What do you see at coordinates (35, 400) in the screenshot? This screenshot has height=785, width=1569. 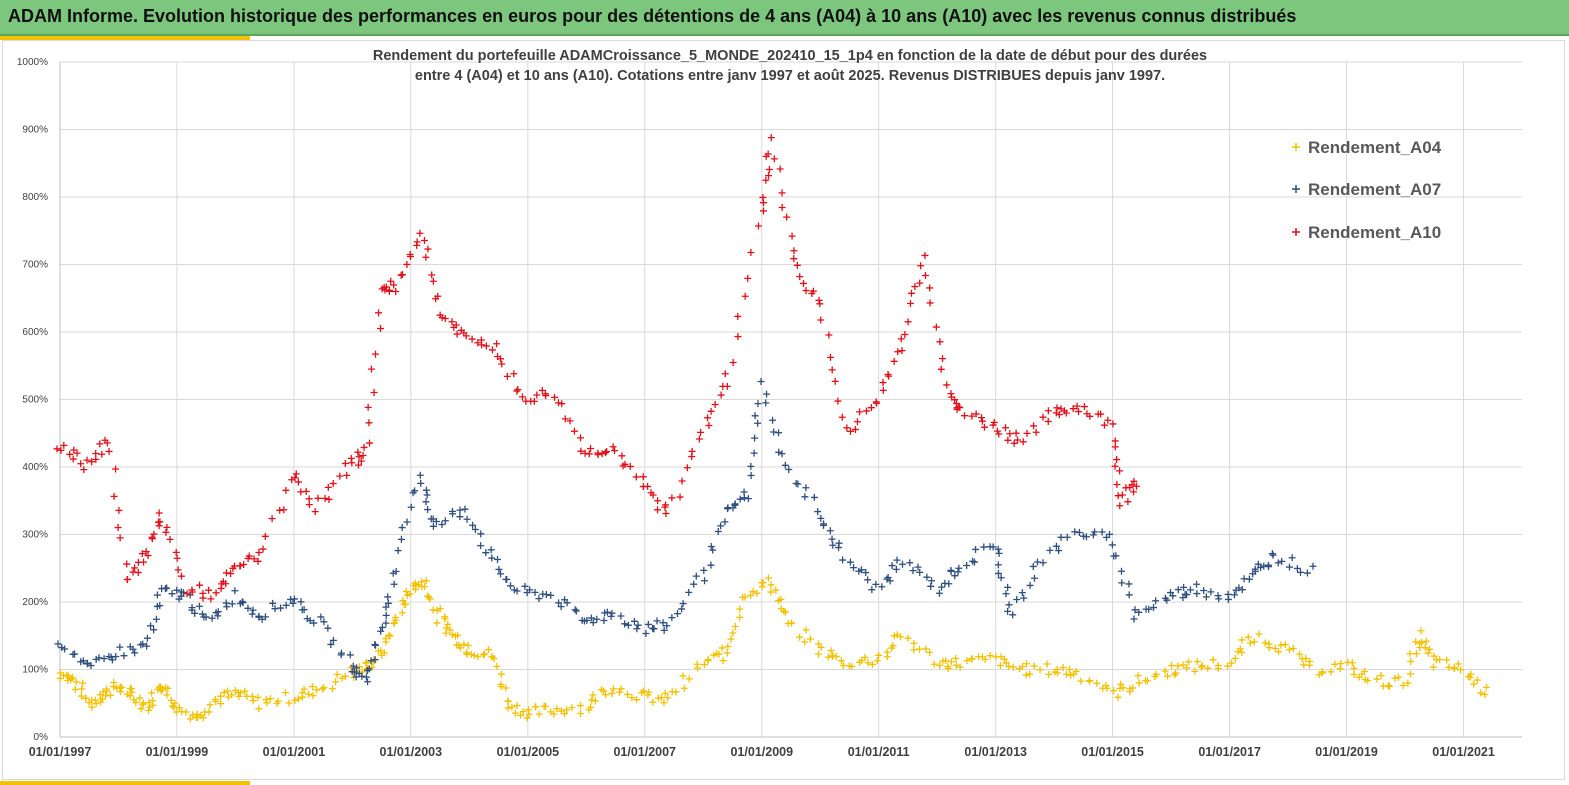 I see `y-tick-label: 500%` at bounding box center [35, 400].